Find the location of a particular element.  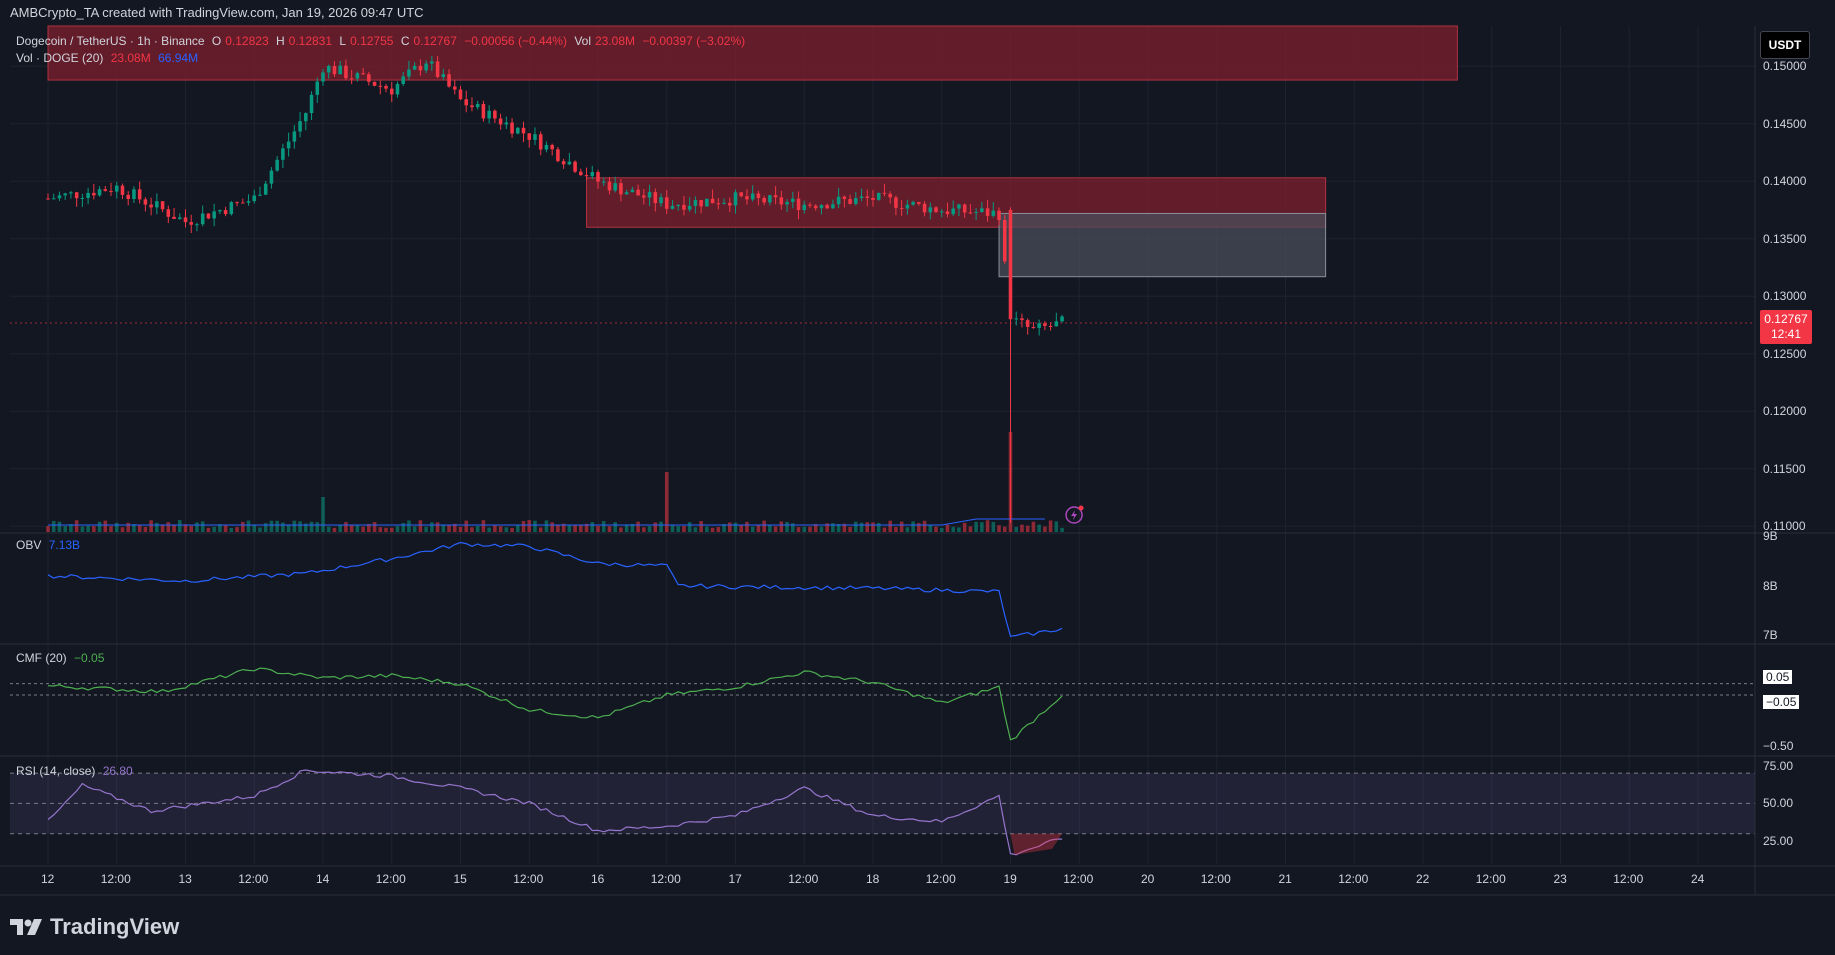

cmf-label: CMF (20) is located at coordinates (41, 658).